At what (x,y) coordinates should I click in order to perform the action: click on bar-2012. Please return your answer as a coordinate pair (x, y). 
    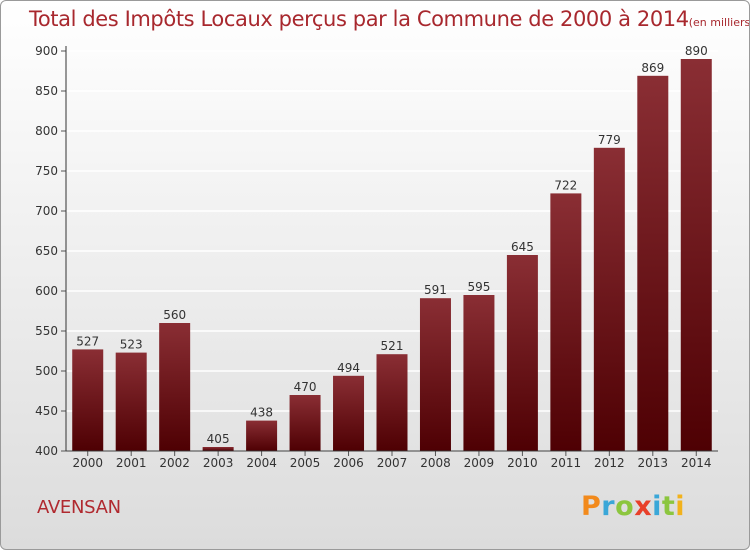
    Looking at the image, I should click on (609, 299).